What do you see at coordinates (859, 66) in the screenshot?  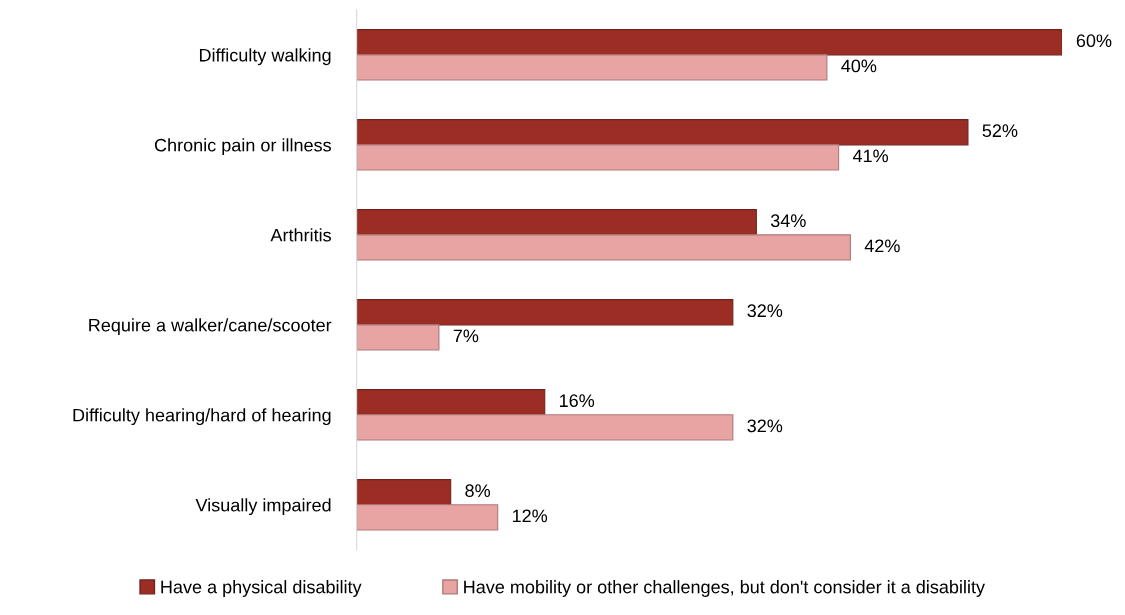 I see `data-label: 40%` at bounding box center [859, 66].